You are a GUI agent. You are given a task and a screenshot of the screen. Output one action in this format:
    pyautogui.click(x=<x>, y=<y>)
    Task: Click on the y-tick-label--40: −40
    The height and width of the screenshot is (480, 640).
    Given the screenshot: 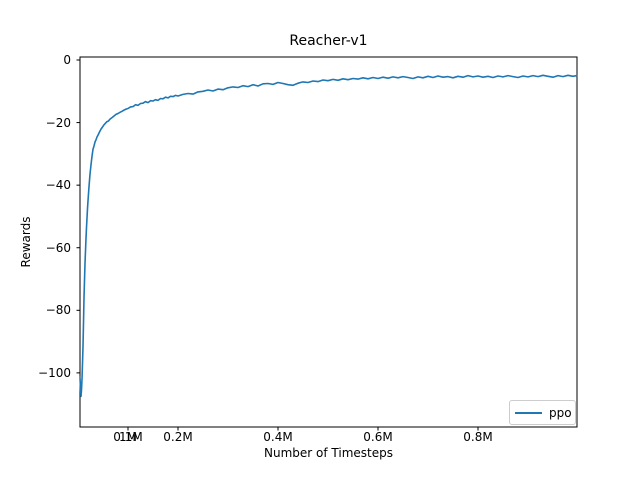 What is the action you would take?
    pyautogui.click(x=58, y=185)
    